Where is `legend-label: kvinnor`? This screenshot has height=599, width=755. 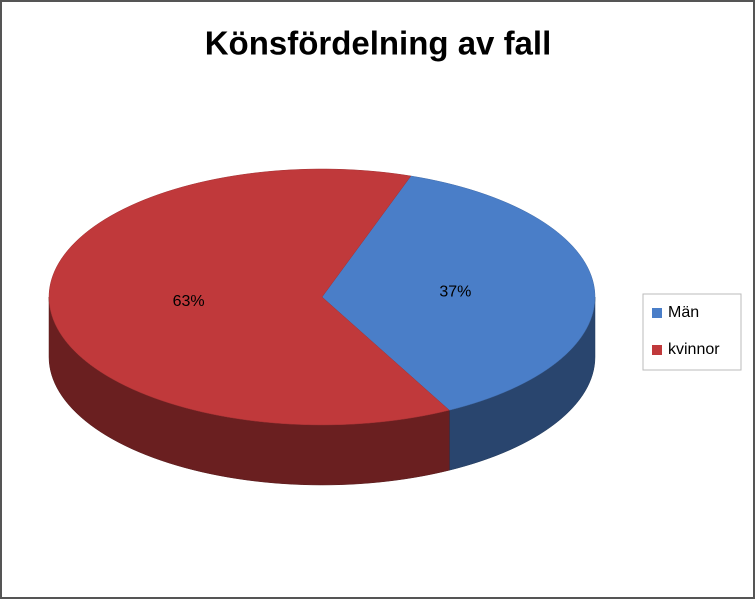 legend-label: kvinnor is located at coordinates (694, 349).